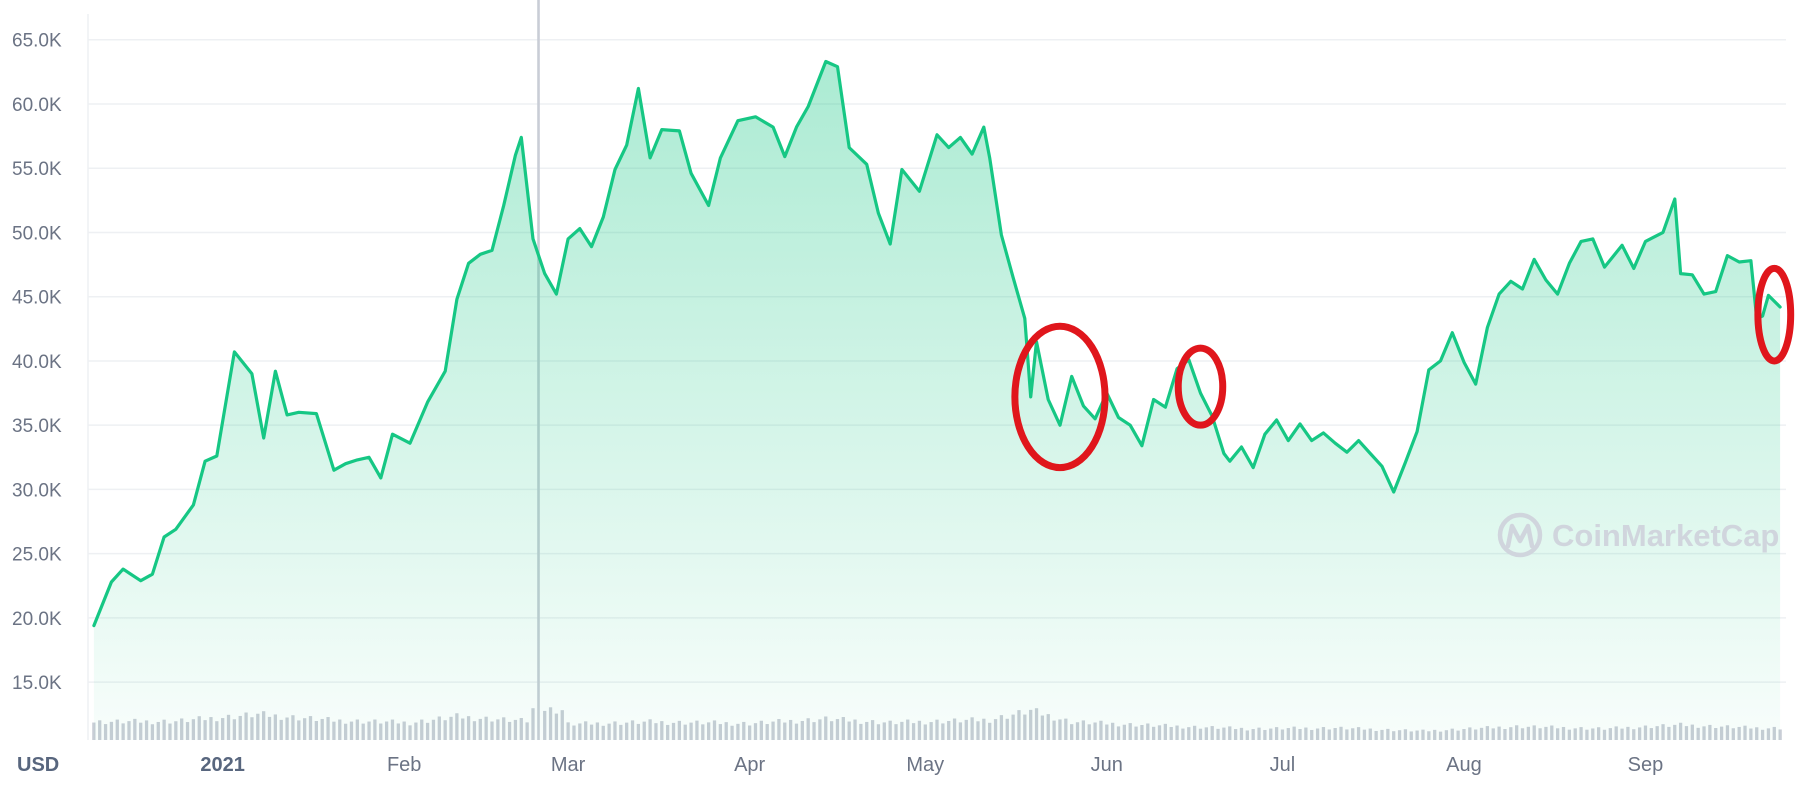 Image resolution: width=1796 pixels, height=788 pixels. Describe the element at coordinates (925, 765) in the screenshot. I see `x-tick-label: May` at that location.